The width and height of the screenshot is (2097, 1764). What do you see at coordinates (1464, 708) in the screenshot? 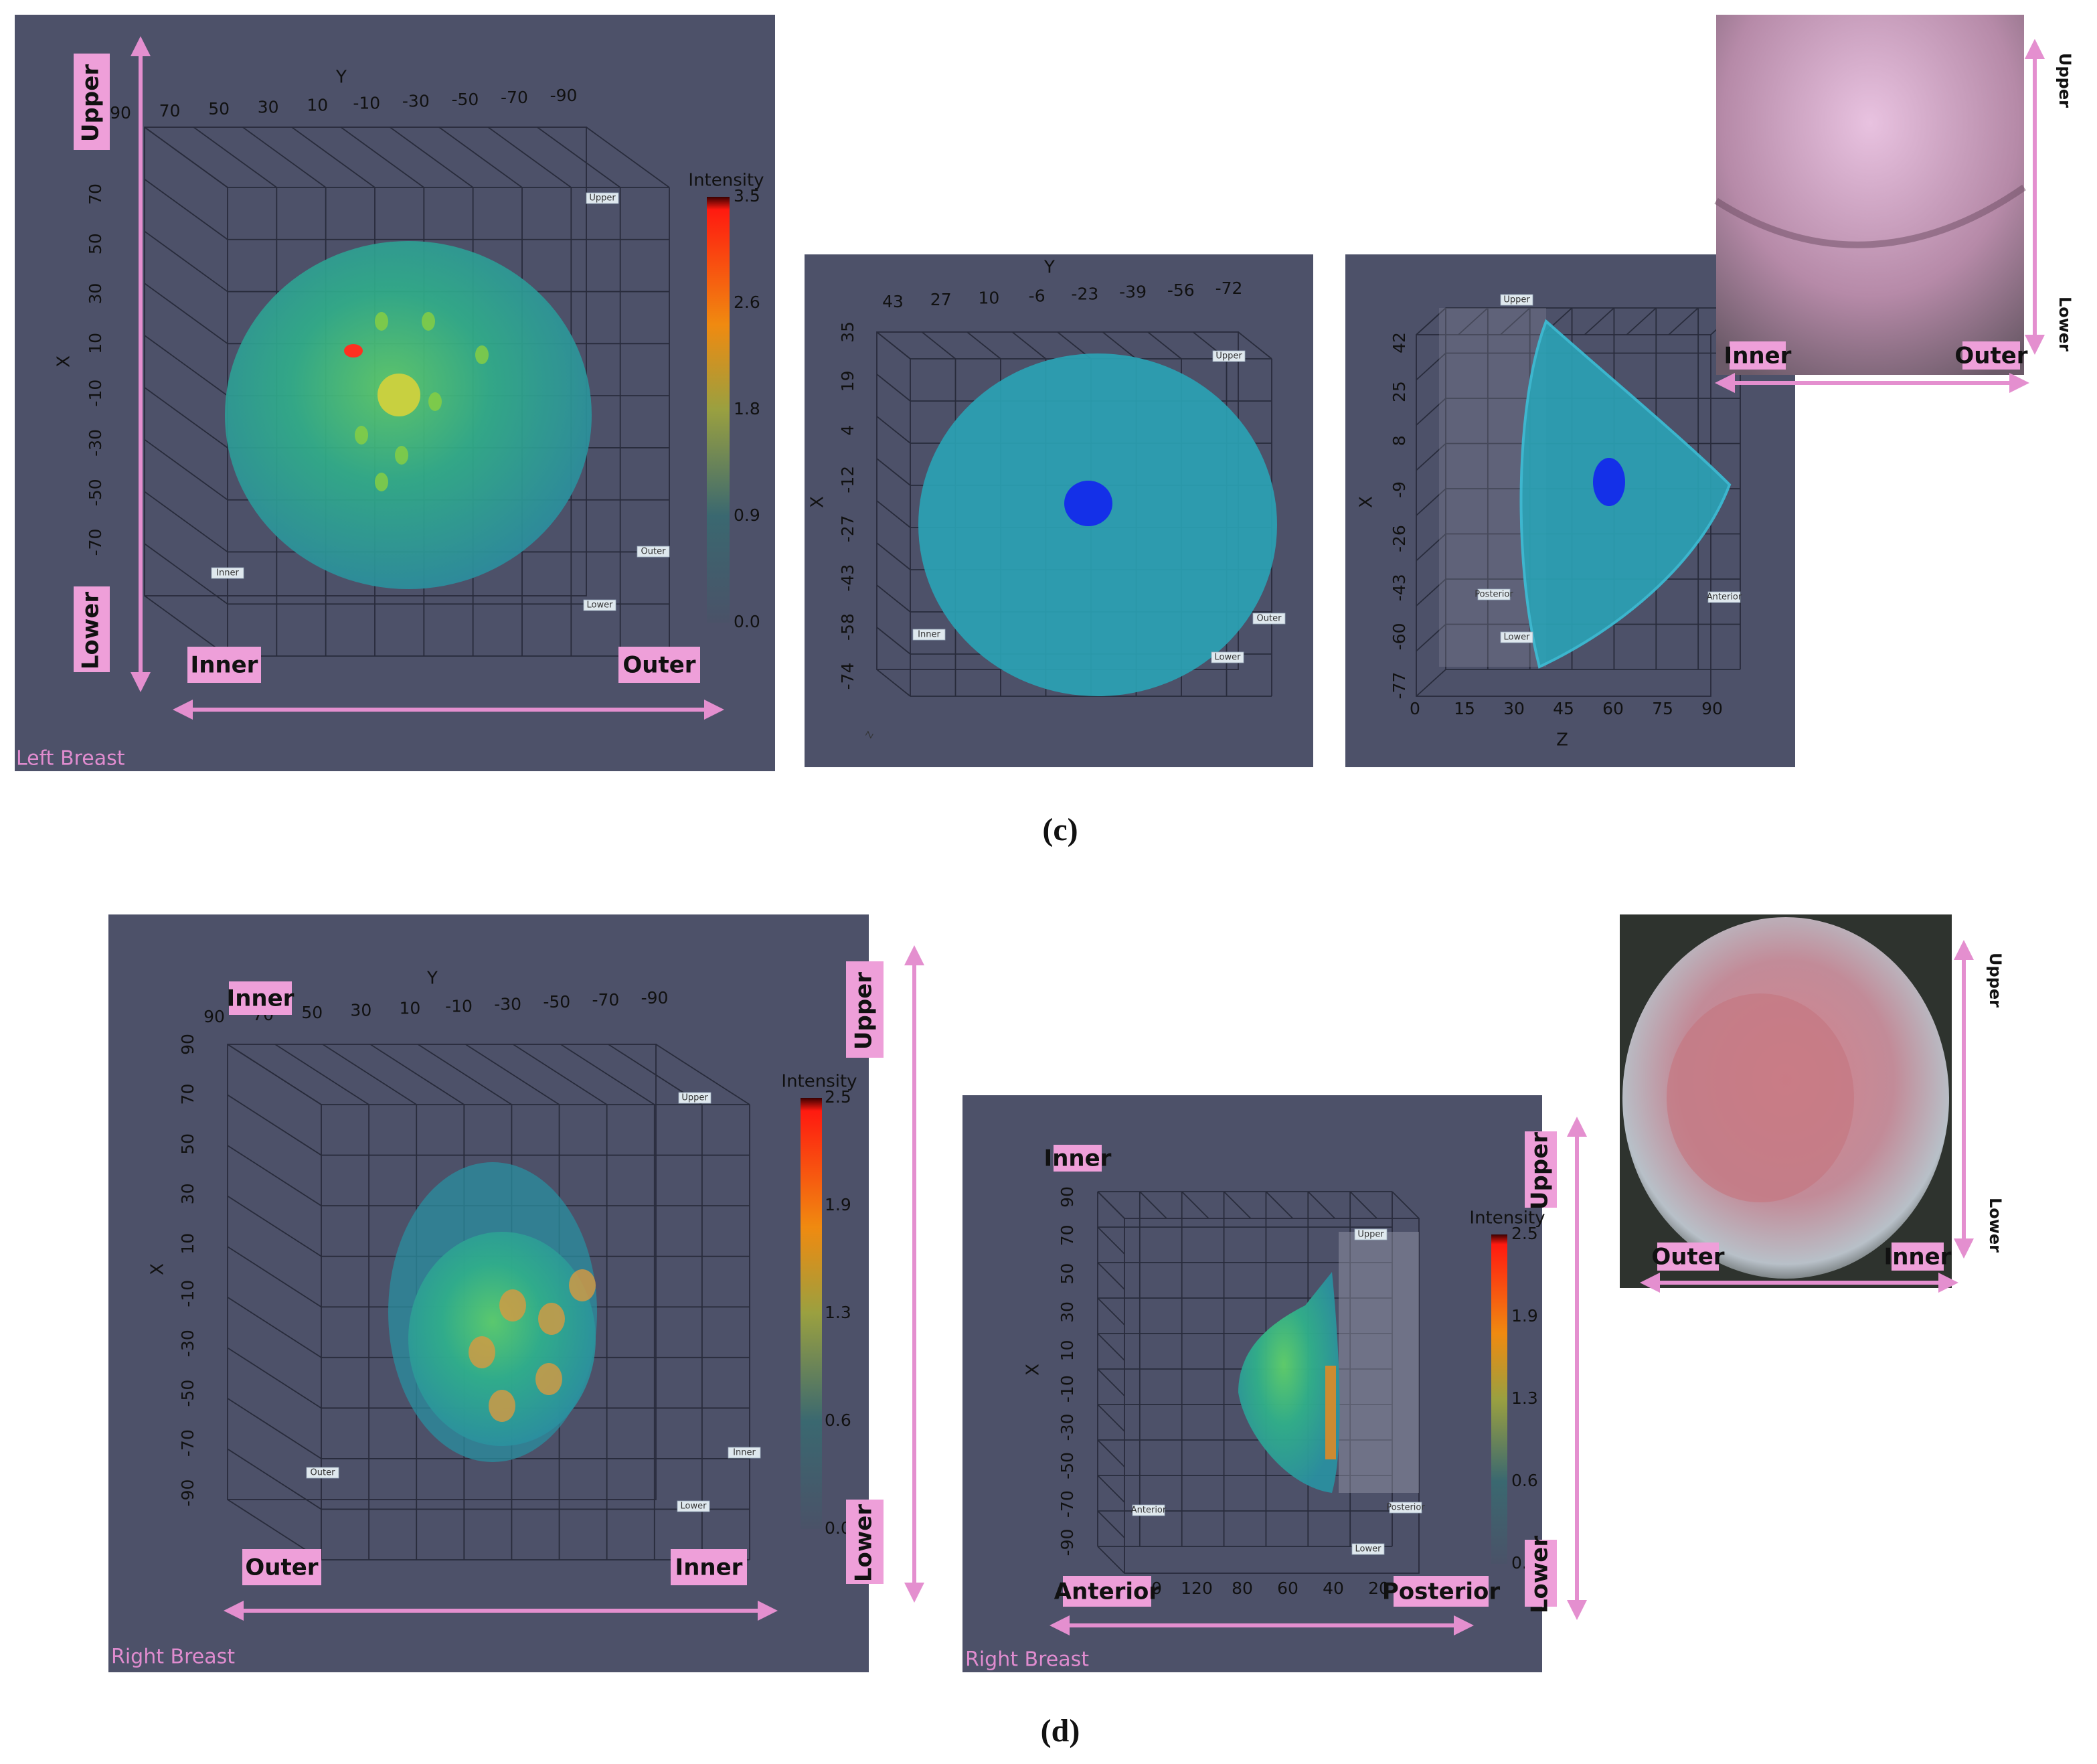
I see `label: 15` at bounding box center [1464, 708].